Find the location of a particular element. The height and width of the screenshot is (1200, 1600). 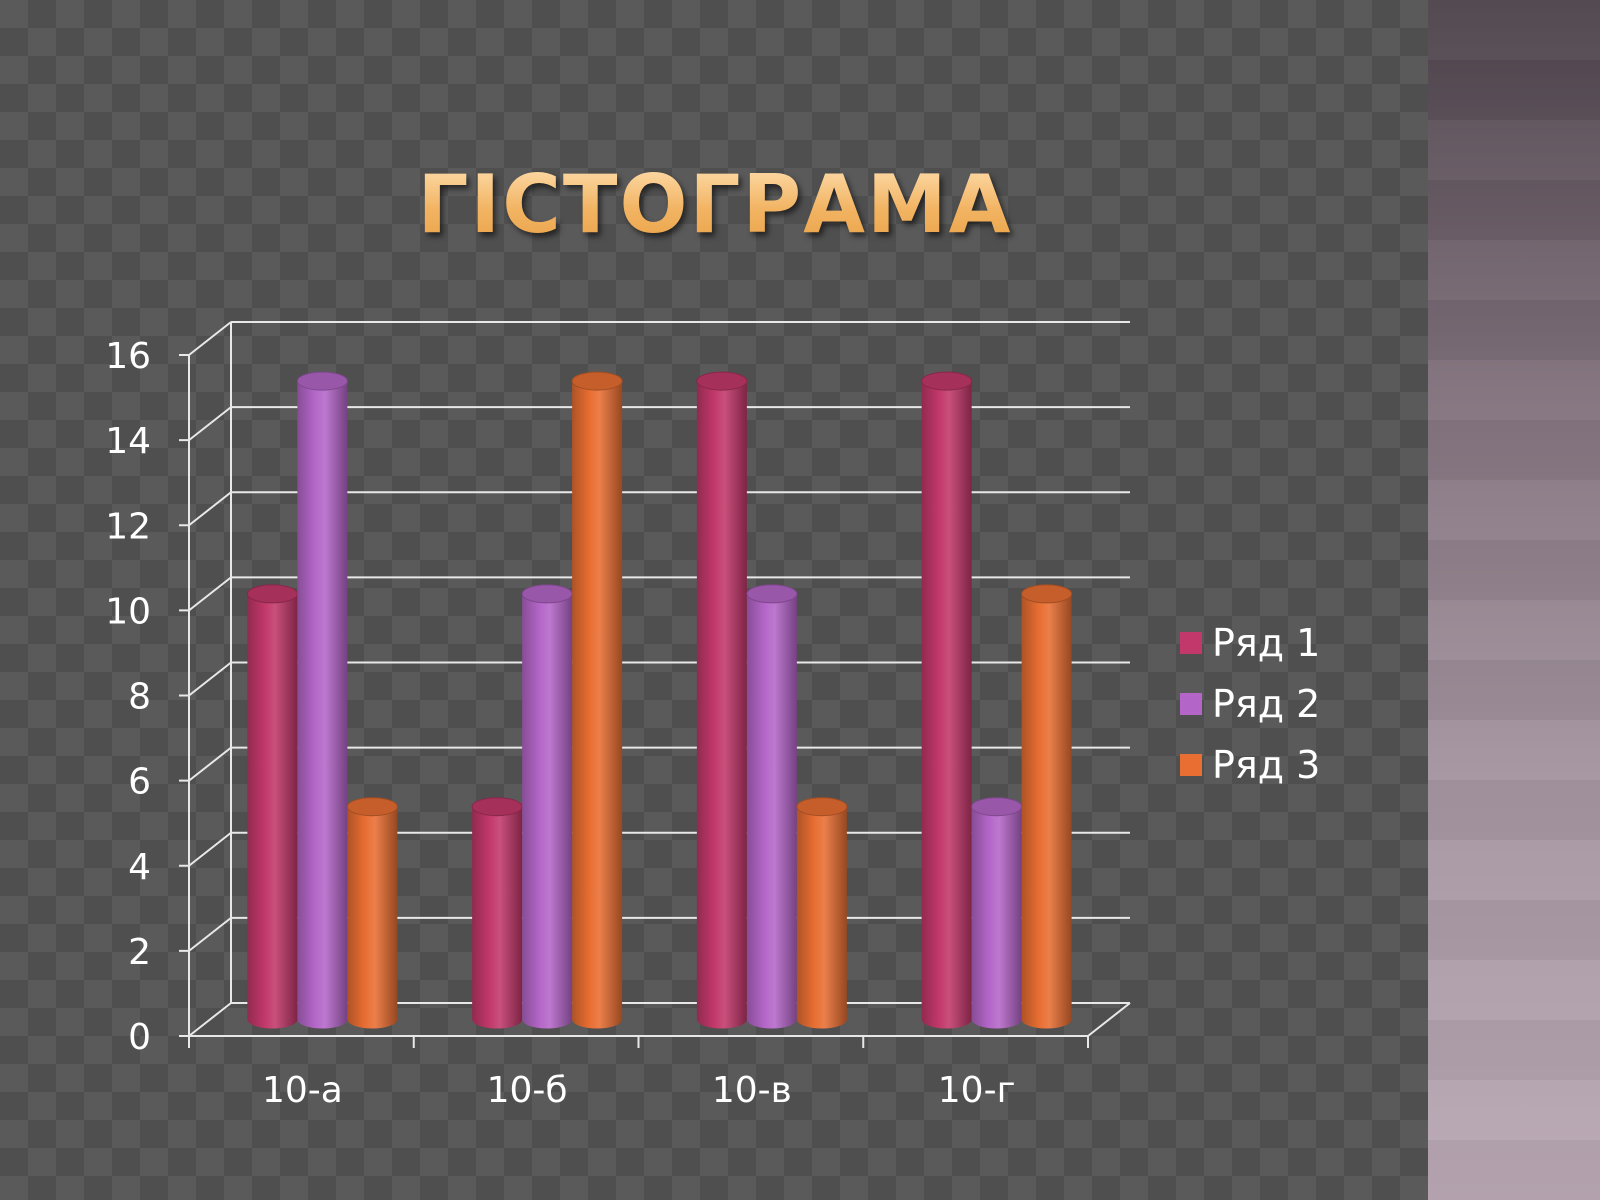

y-tick-label: 6 is located at coordinates (139, 782).